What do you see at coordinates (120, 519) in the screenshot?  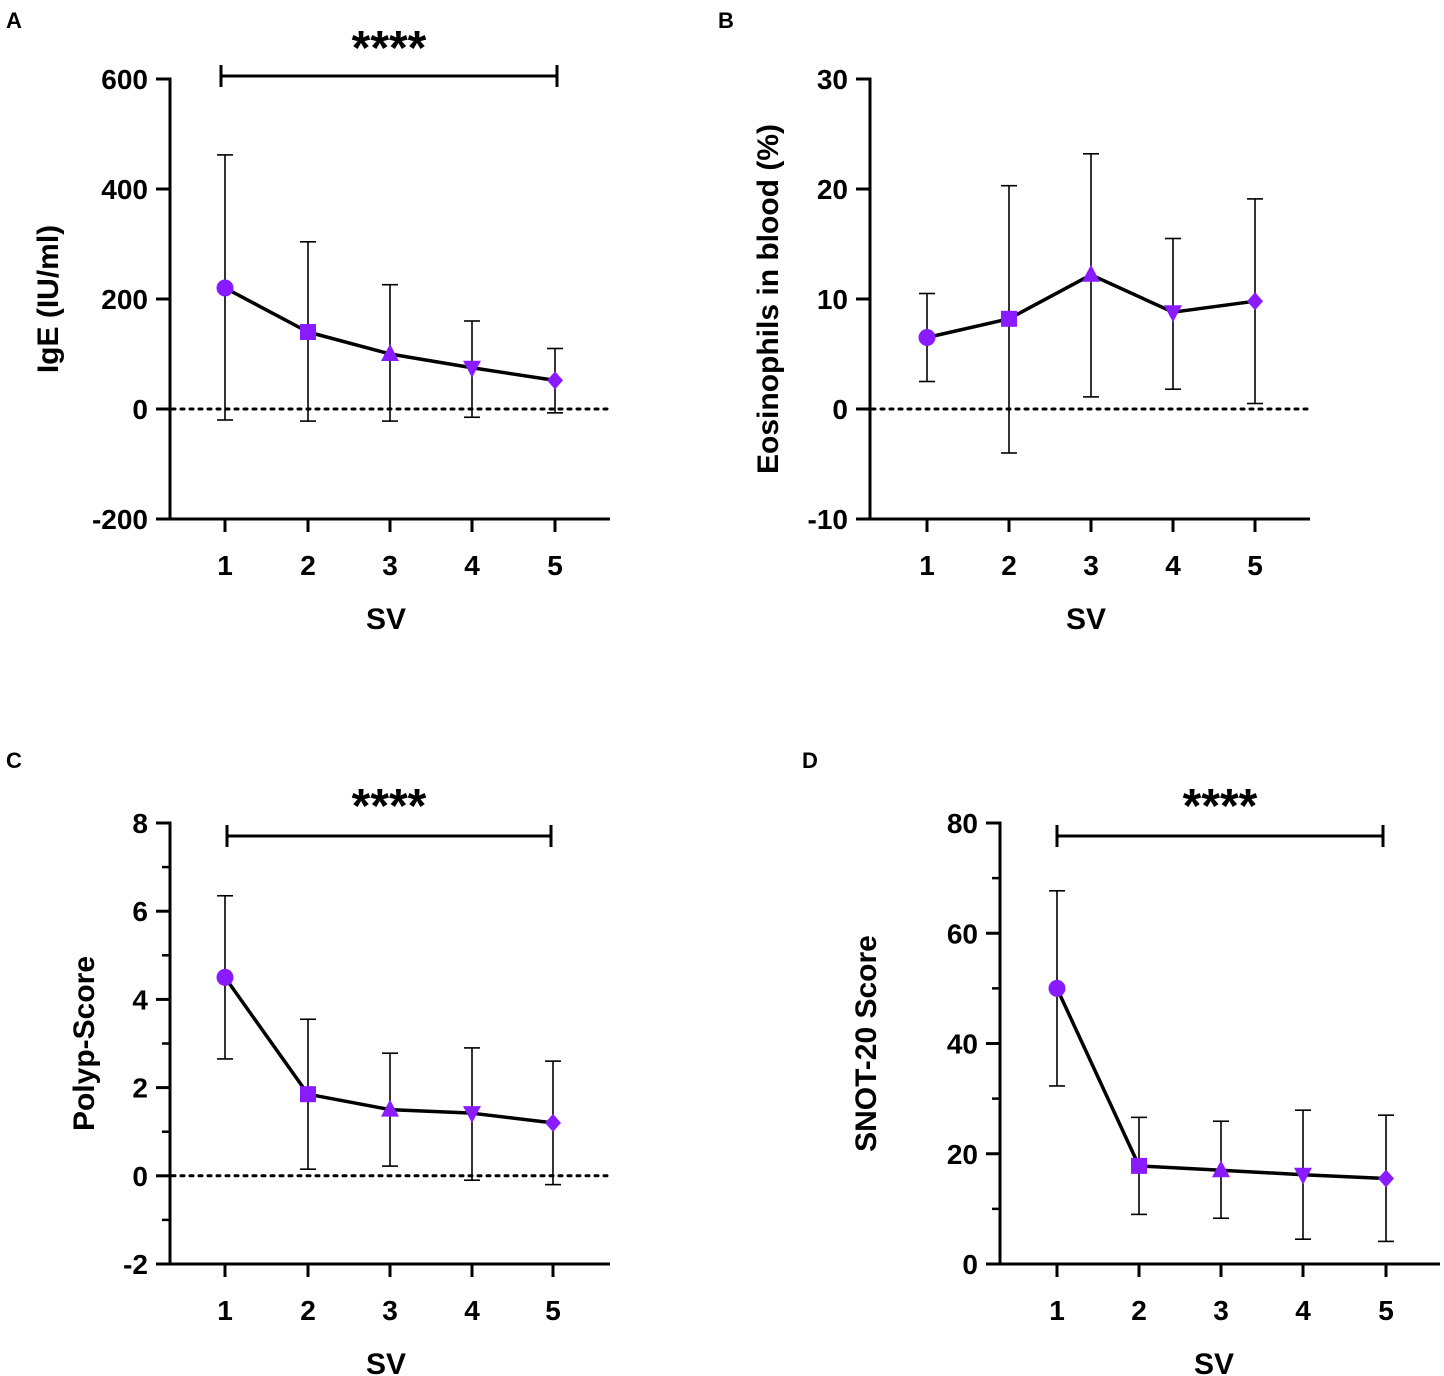 I see `y-tick-label: -200` at bounding box center [120, 519].